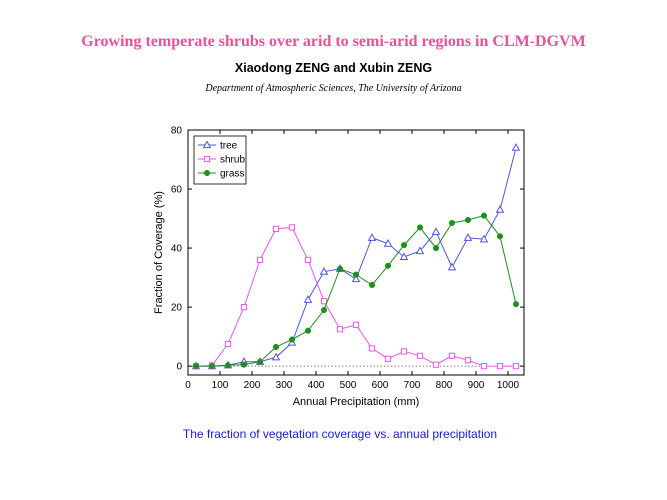 This screenshot has height=500, width=667. What do you see at coordinates (177, 131) in the screenshot?
I see `y-tick-label: 80` at bounding box center [177, 131].